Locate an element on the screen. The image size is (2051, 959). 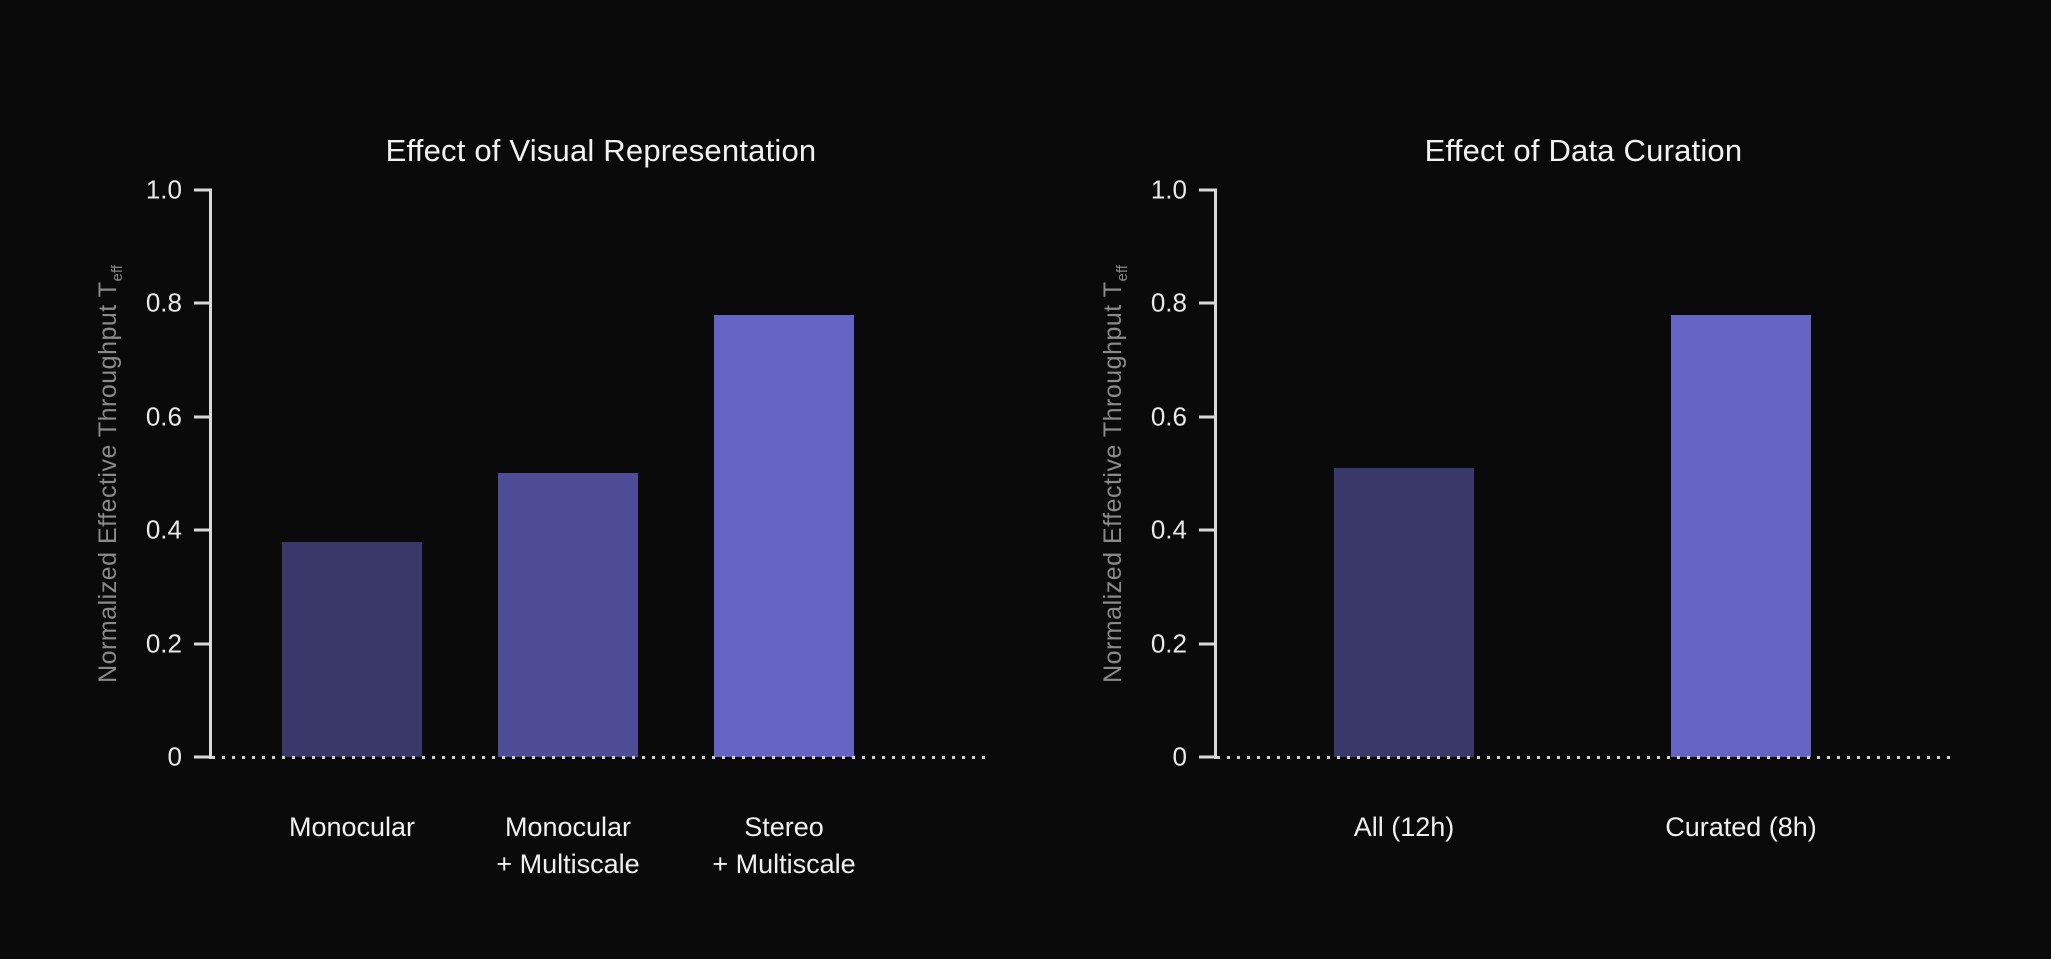
x-label-monocular: Monocular is located at coordinates (352, 827).